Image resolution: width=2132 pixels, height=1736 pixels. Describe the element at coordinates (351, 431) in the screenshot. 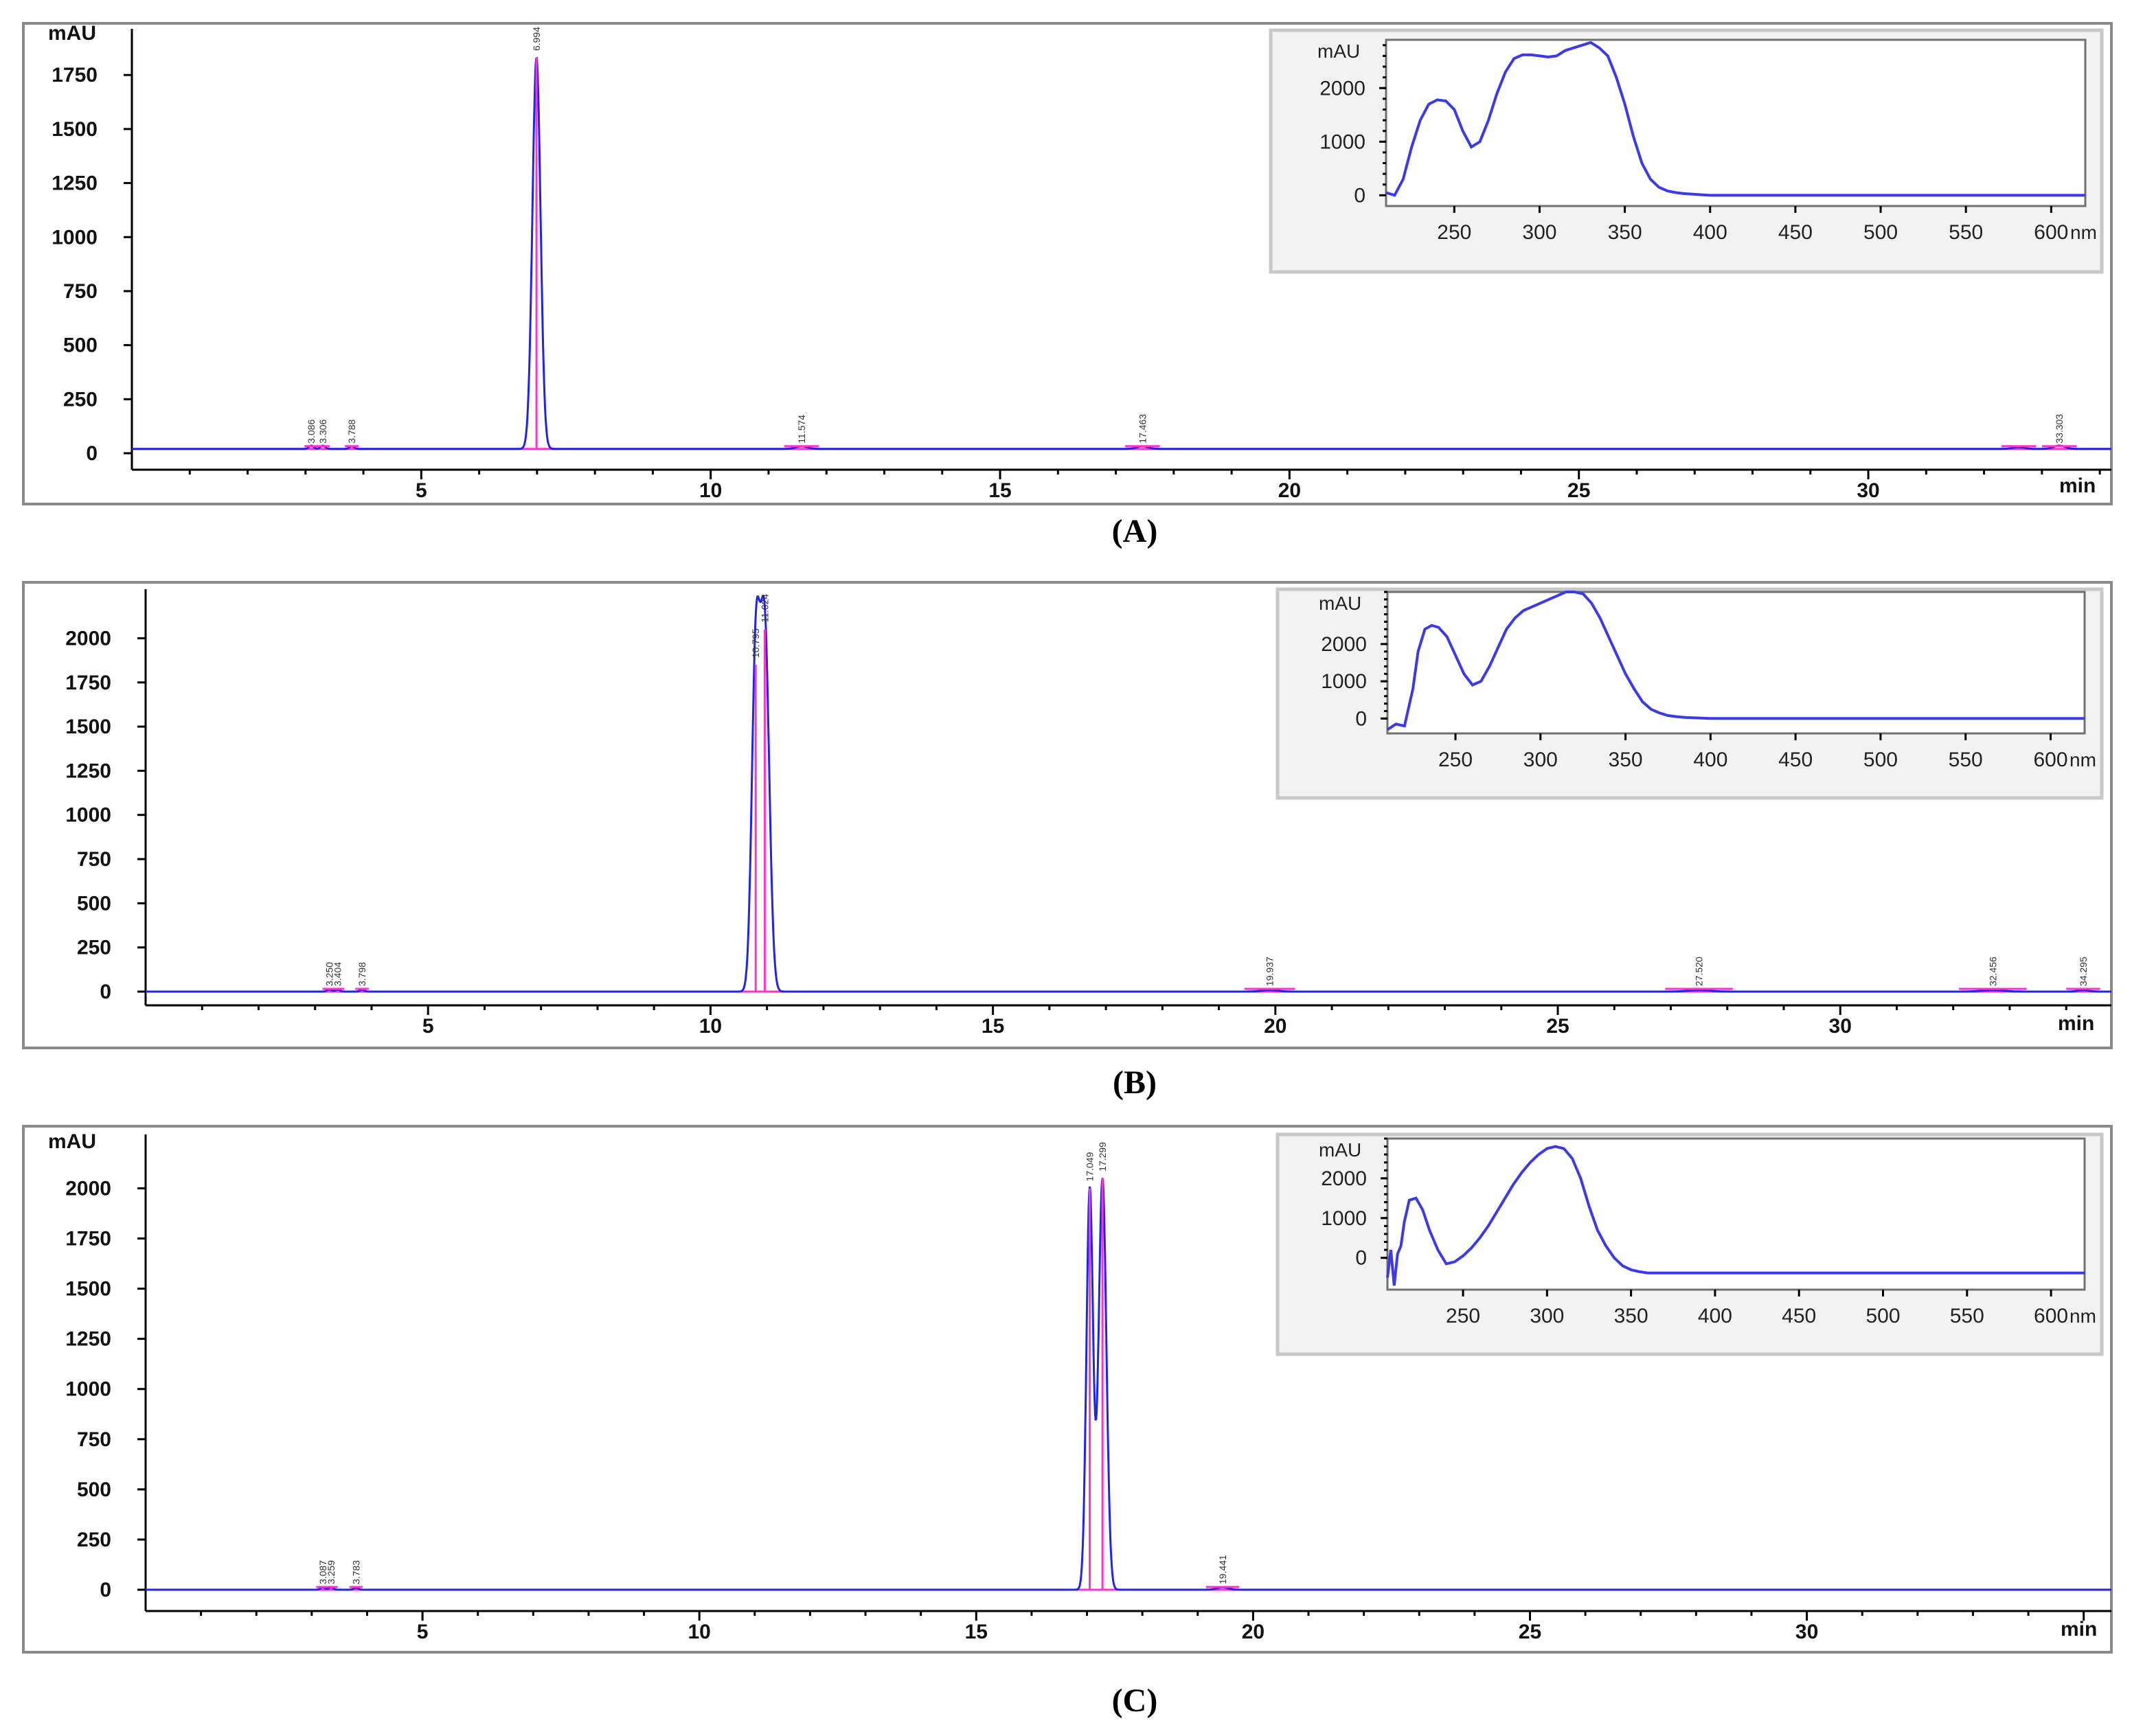

I see `peak-label: 3.788` at that location.